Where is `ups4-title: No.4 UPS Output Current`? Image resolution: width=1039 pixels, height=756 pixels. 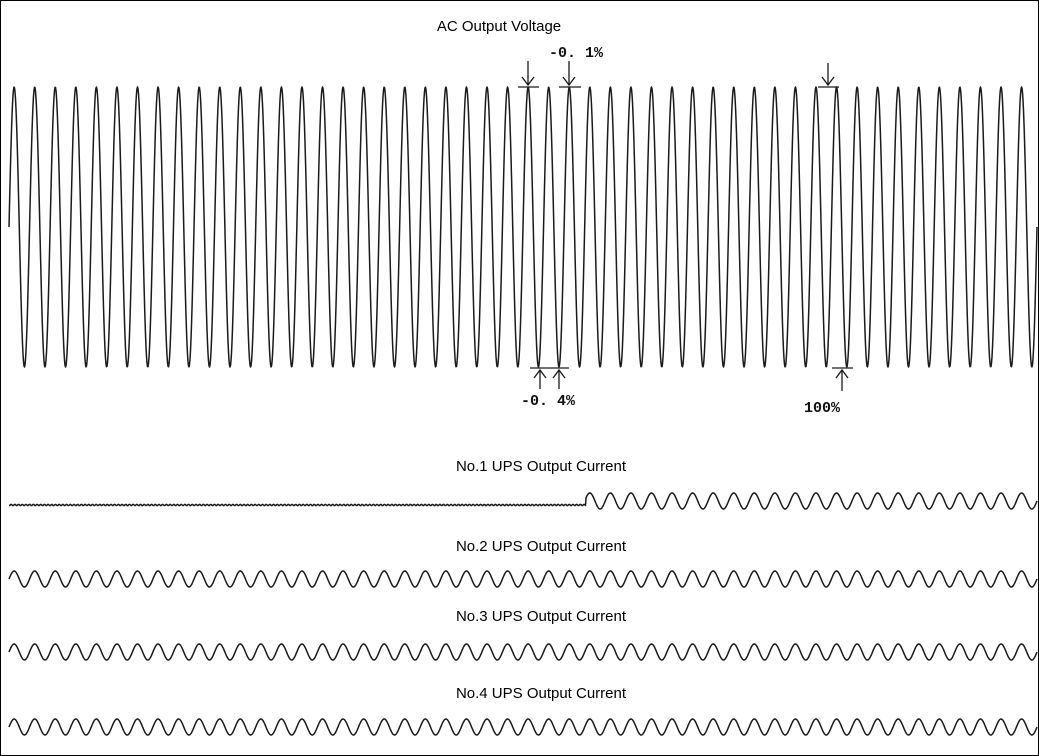
ups4-title: No.4 UPS Output Current is located at coordinates (541, 693).